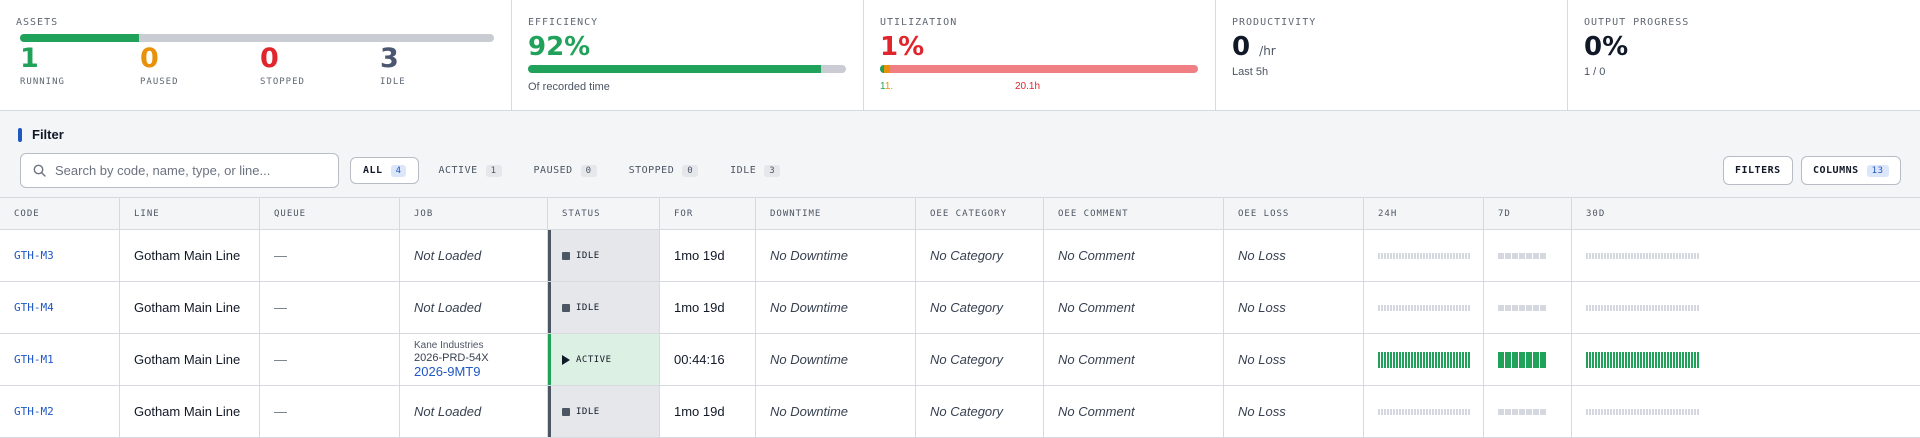 This screenshot has height=438, width=1920. I want to click on stop-icon, so click(566, 411).